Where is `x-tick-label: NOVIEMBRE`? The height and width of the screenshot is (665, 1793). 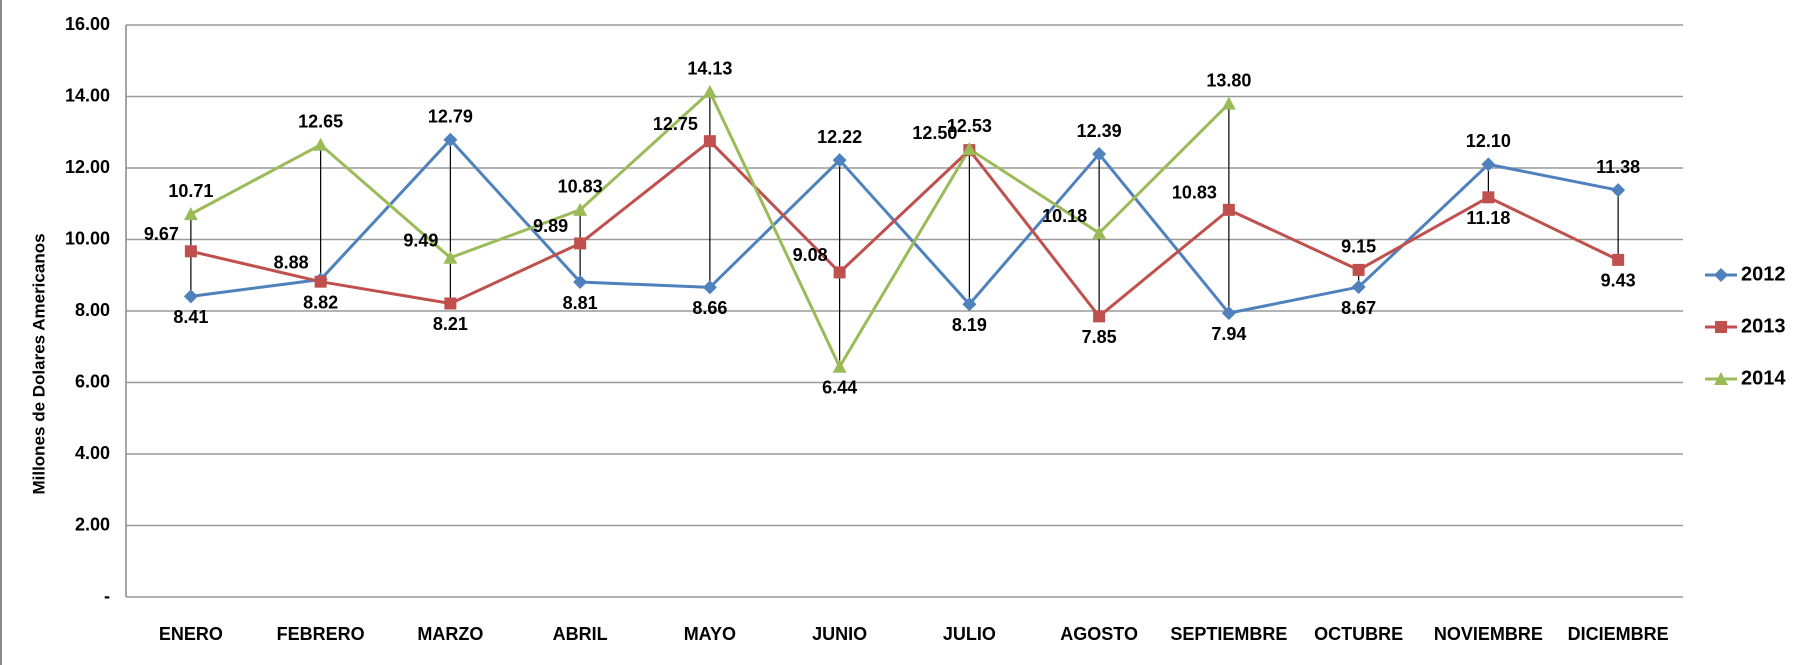 x-tick-label: NOVIEMBRE is located at coordinates (1488, 634).